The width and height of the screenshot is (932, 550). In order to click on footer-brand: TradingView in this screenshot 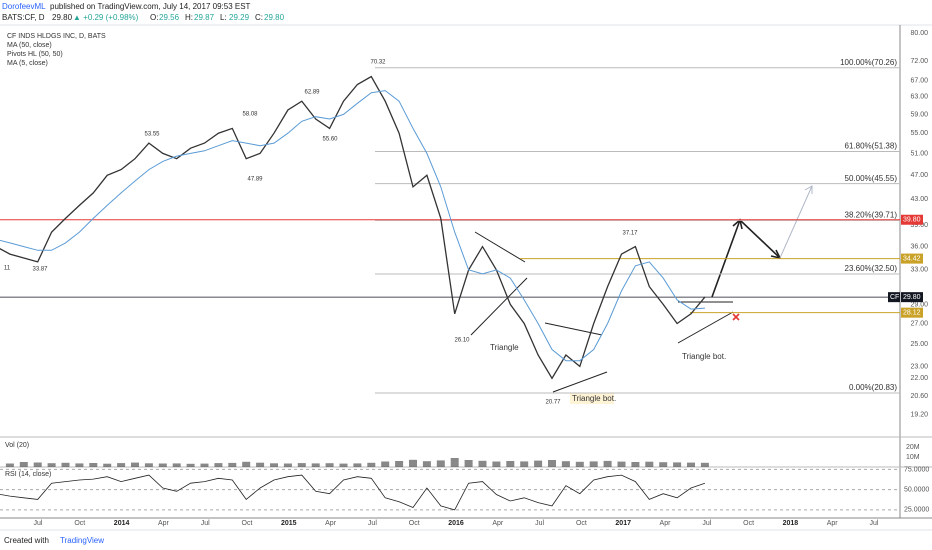, I will do `click(82, 540)`.